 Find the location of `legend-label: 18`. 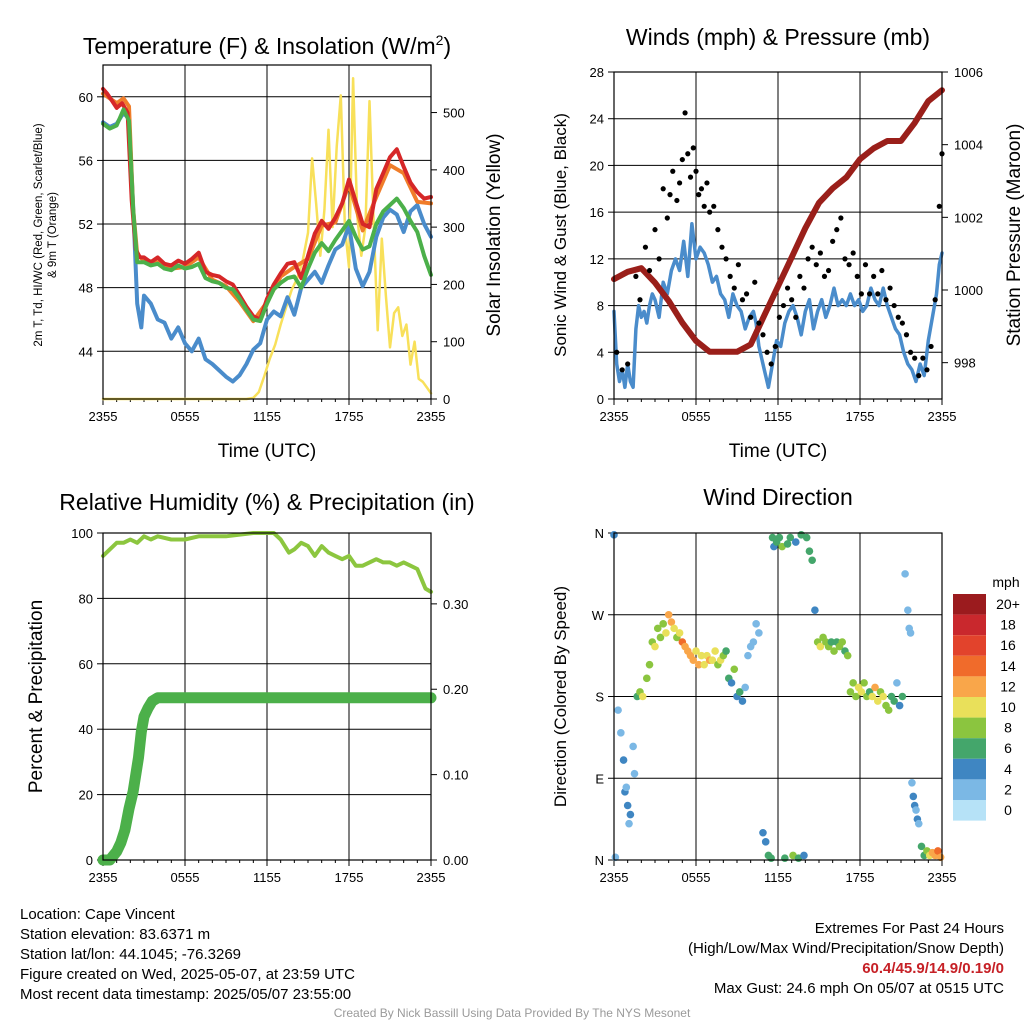

legend-label: 18 is located at coordinates (1008, 625).